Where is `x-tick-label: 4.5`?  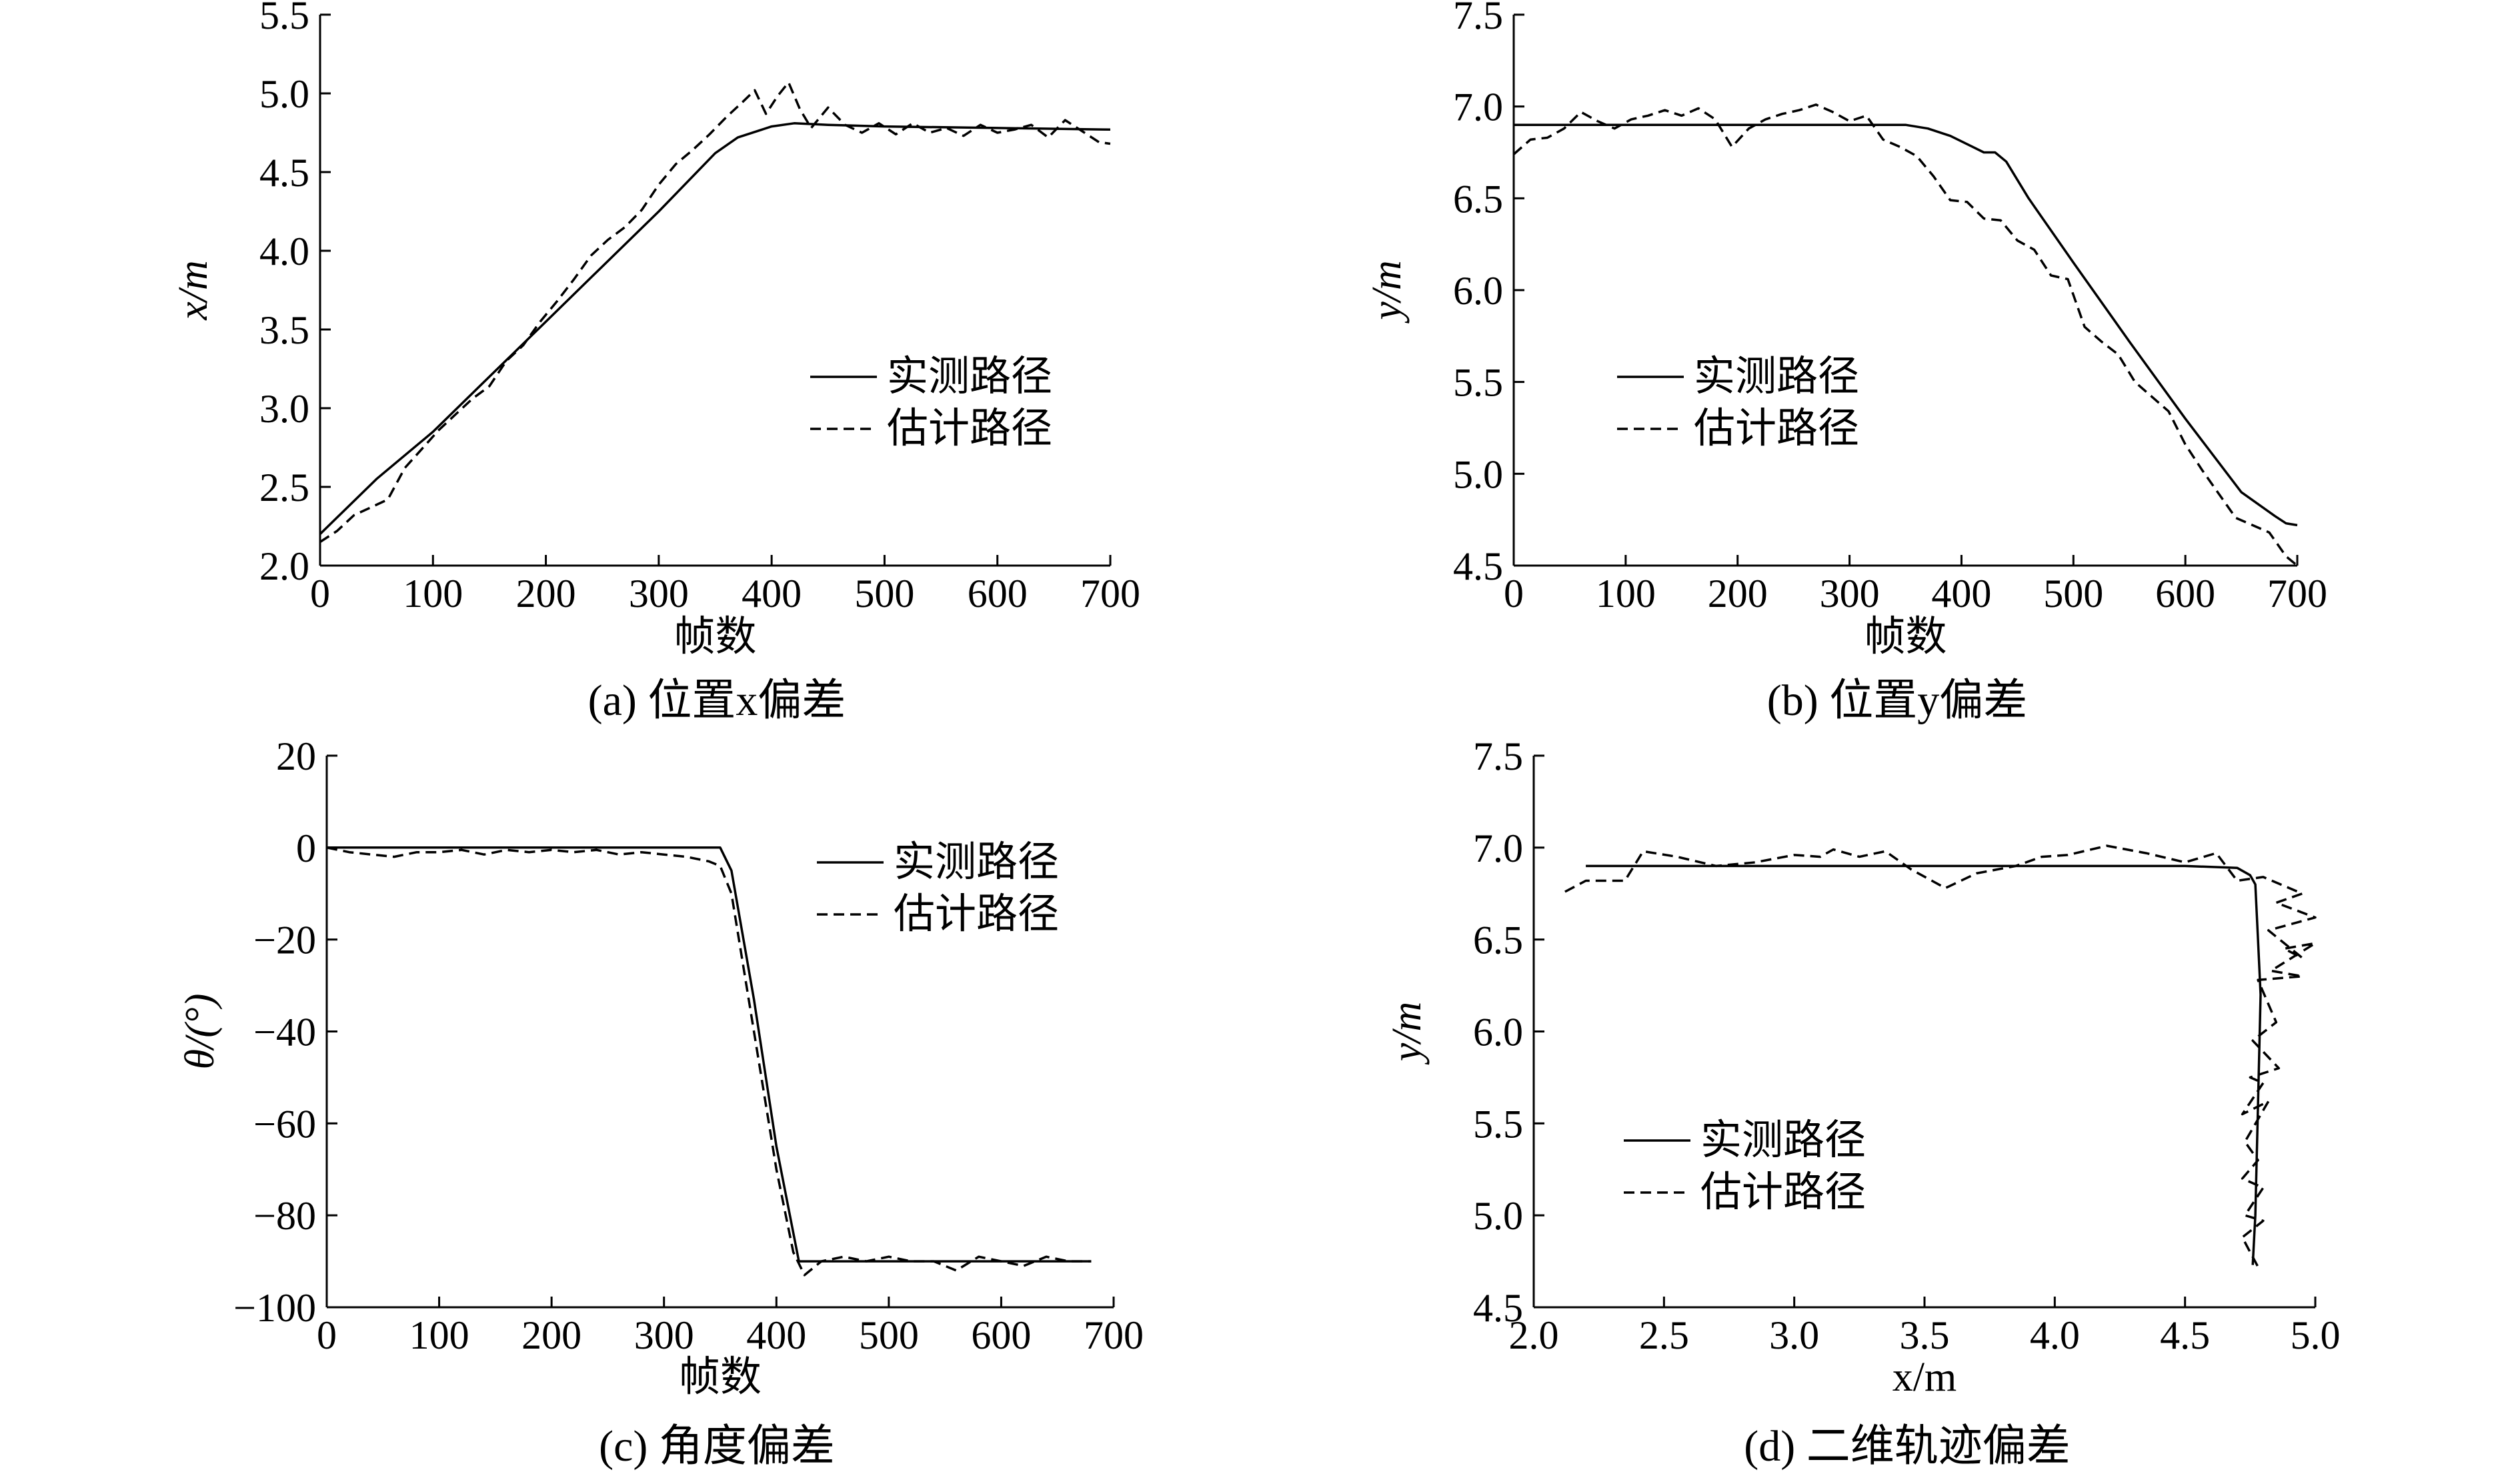 x-tick-label: 4.5 is located at coordinates (2185, 1335).